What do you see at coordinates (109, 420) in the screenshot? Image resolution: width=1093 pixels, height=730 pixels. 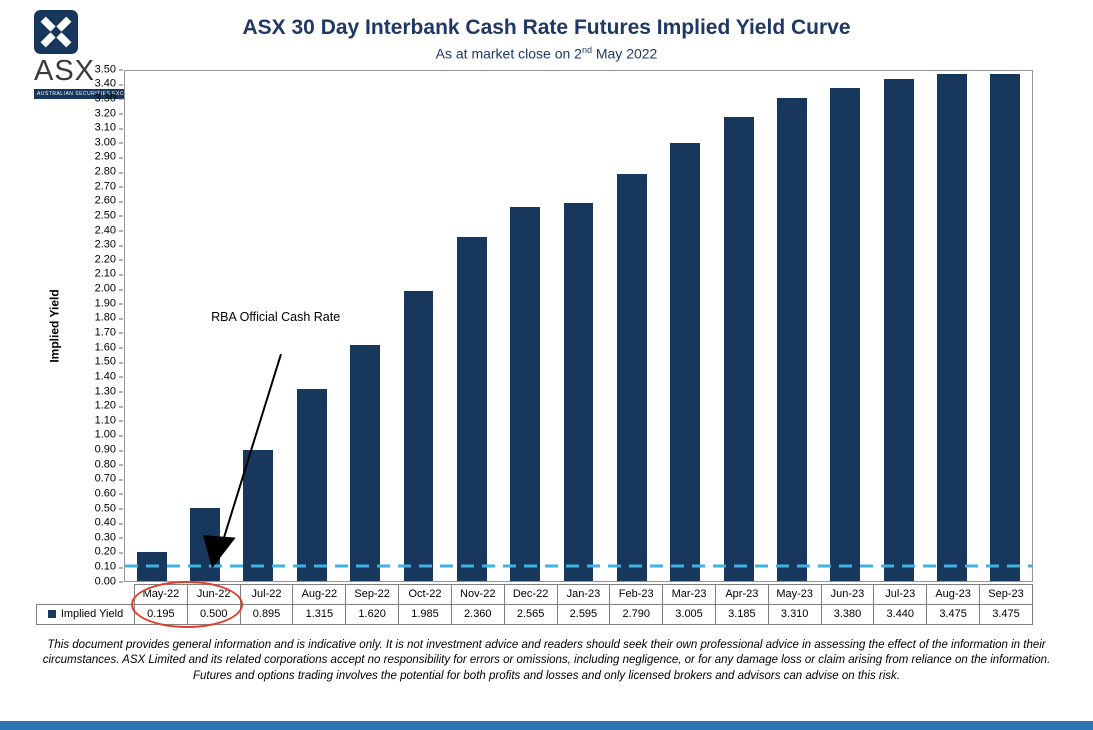 I see `y-tick-label: 1.10` at bounding box center [109, 420].